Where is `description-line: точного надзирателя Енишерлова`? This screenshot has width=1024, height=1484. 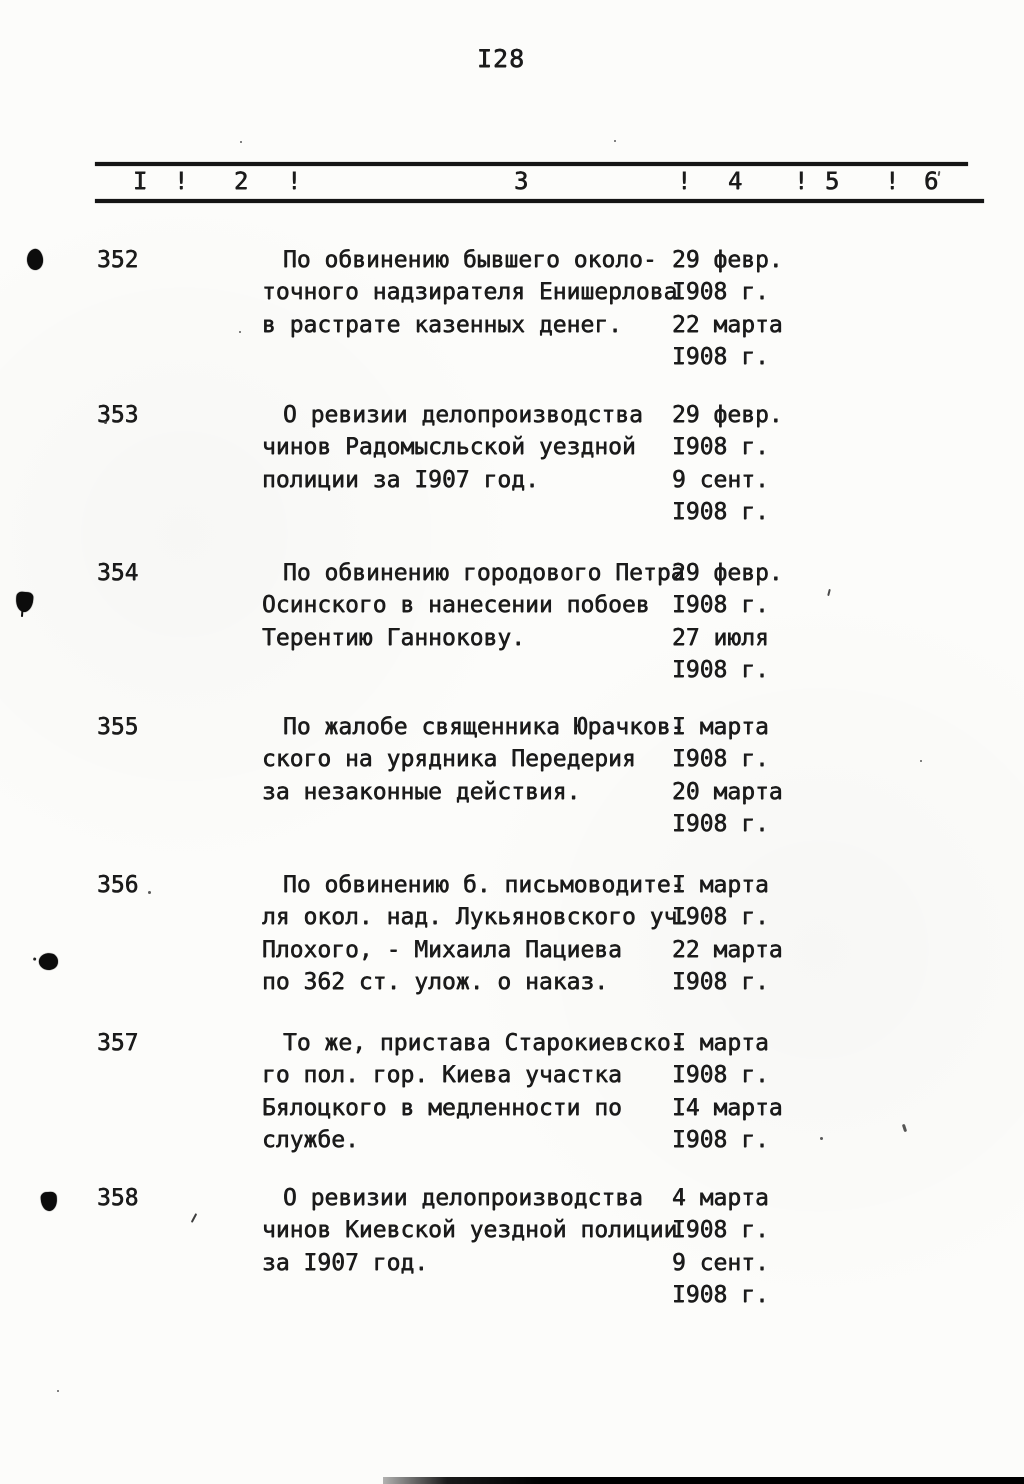 description-line: точного надзирателя Енишерлова is located at coordinates (470, 292).